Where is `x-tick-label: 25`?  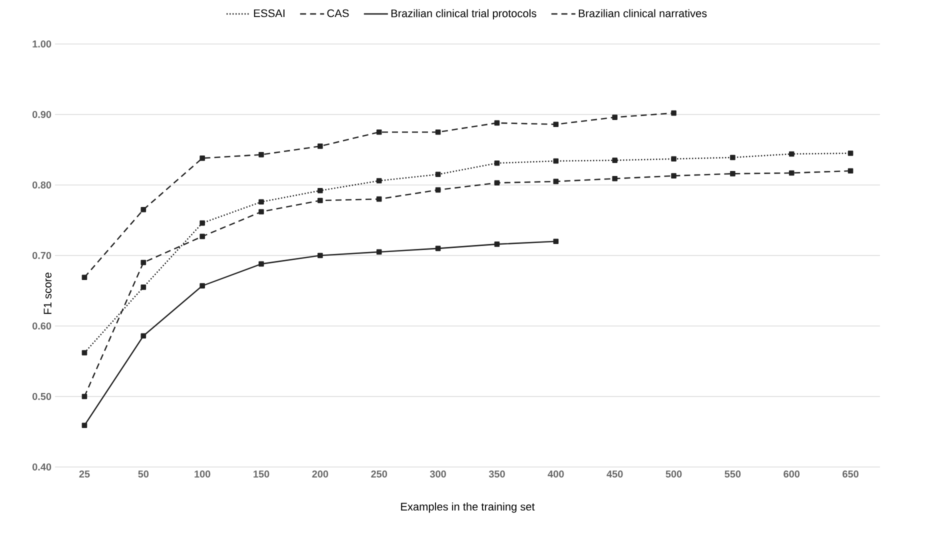 x-tick-label: 25 is located at coordinates (84, 474).